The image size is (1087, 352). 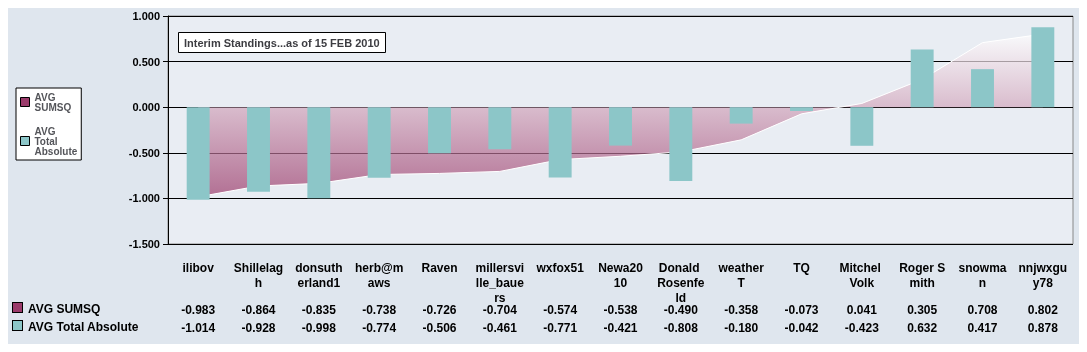 What do you see at coordinates (801, 328) in the screenshot?
I see `data-label: -0.042` at bounding box center [801, 328].